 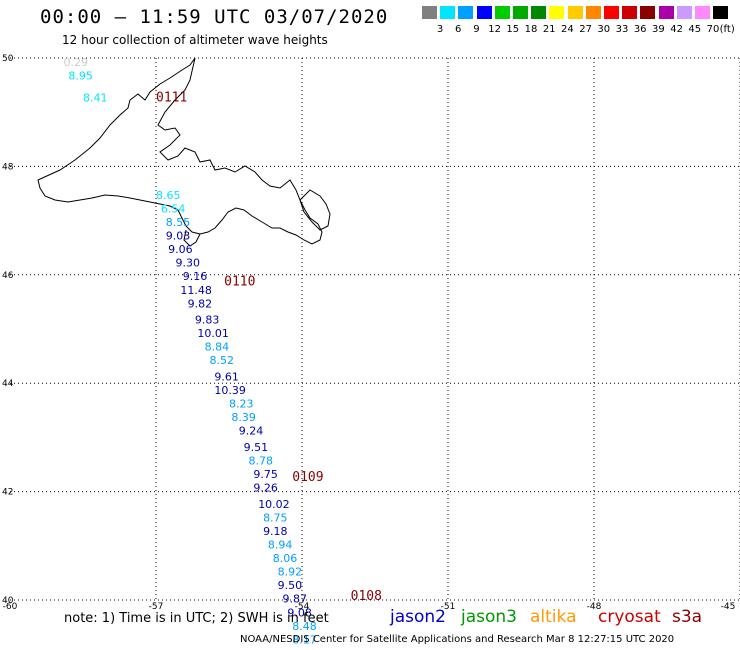 What do you see at coordinates (640, 29) in the screenshot?
I see `legend-label: 36` at bounding box center [640, 29].